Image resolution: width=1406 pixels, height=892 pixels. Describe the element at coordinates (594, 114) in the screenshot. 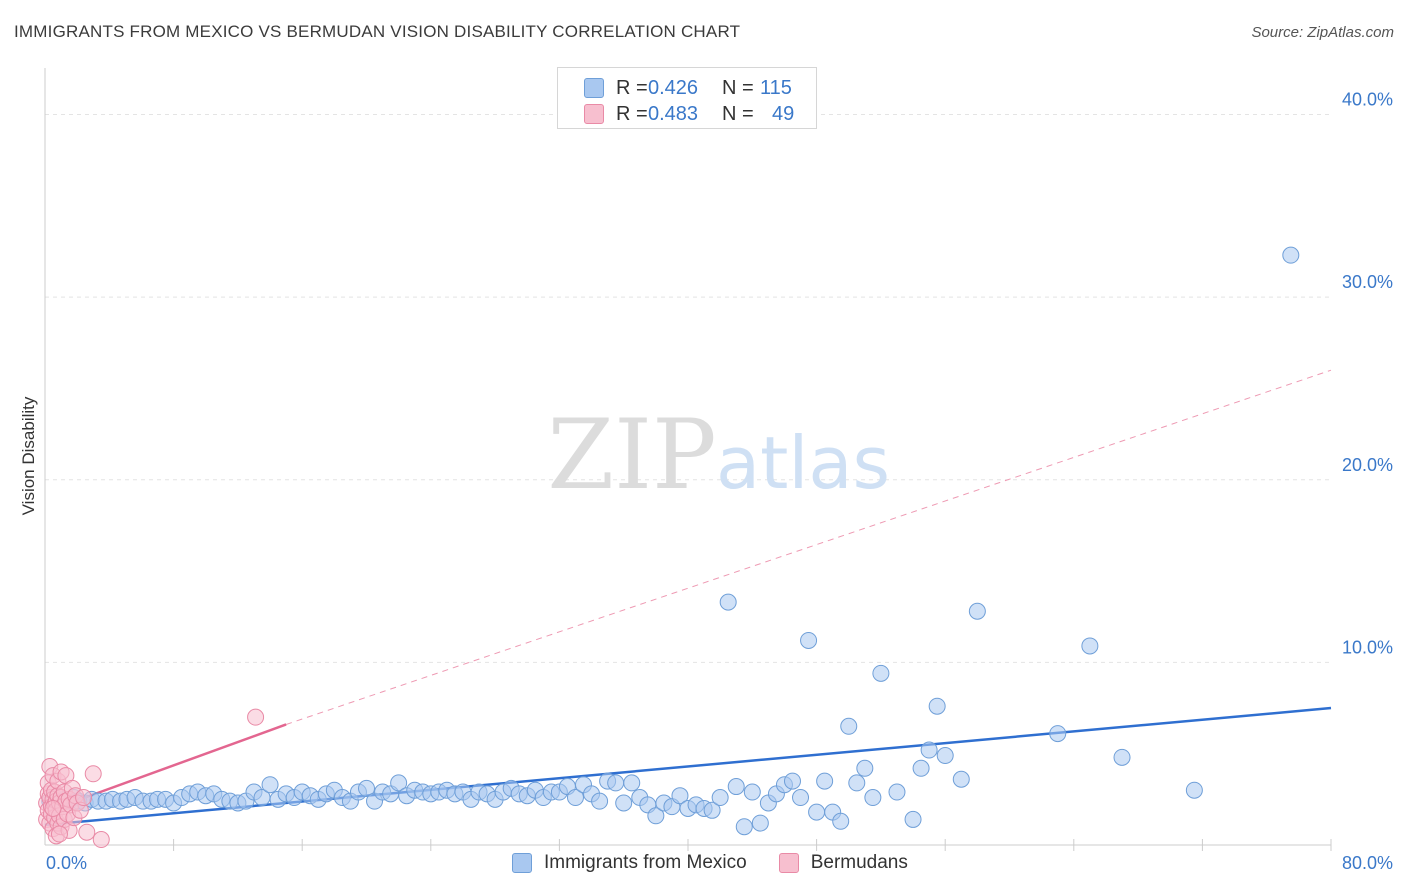

I see `legend-swatch-bermudans` at that location.